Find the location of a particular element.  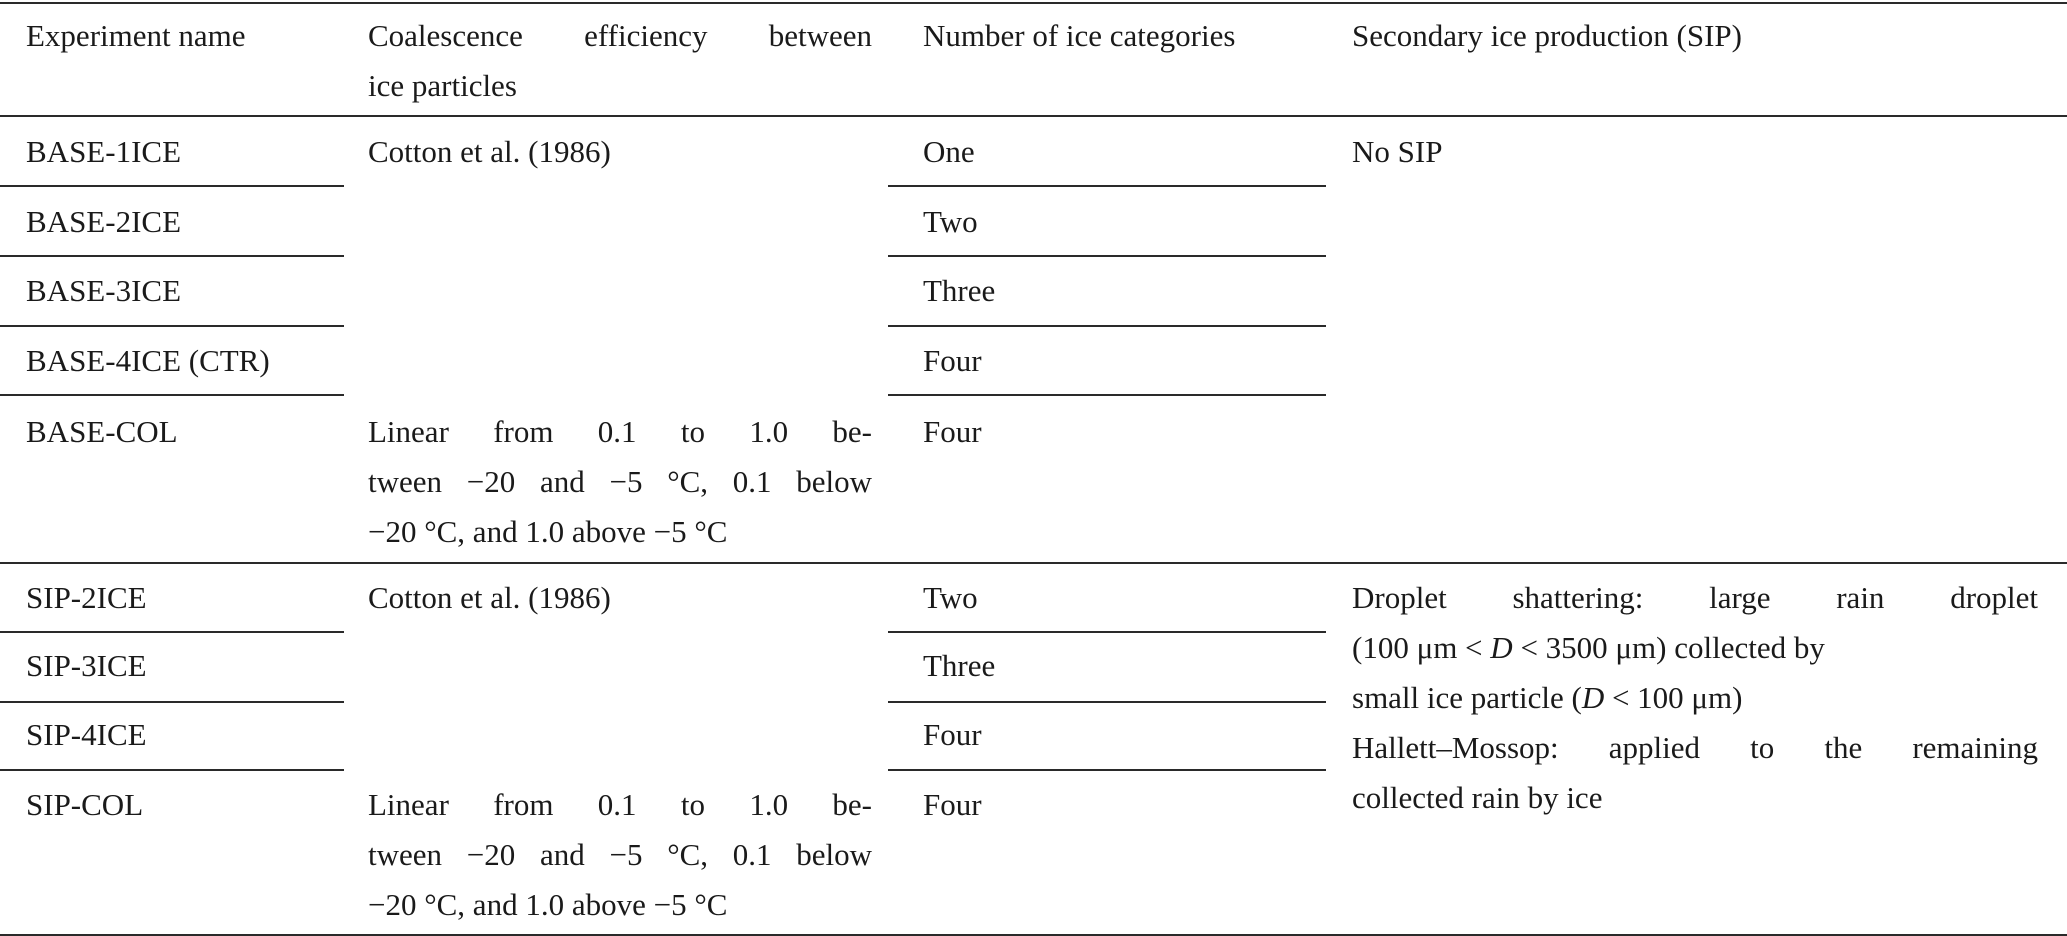

experiment-name: BASE-2ICE is located at coordinates (103, 221).